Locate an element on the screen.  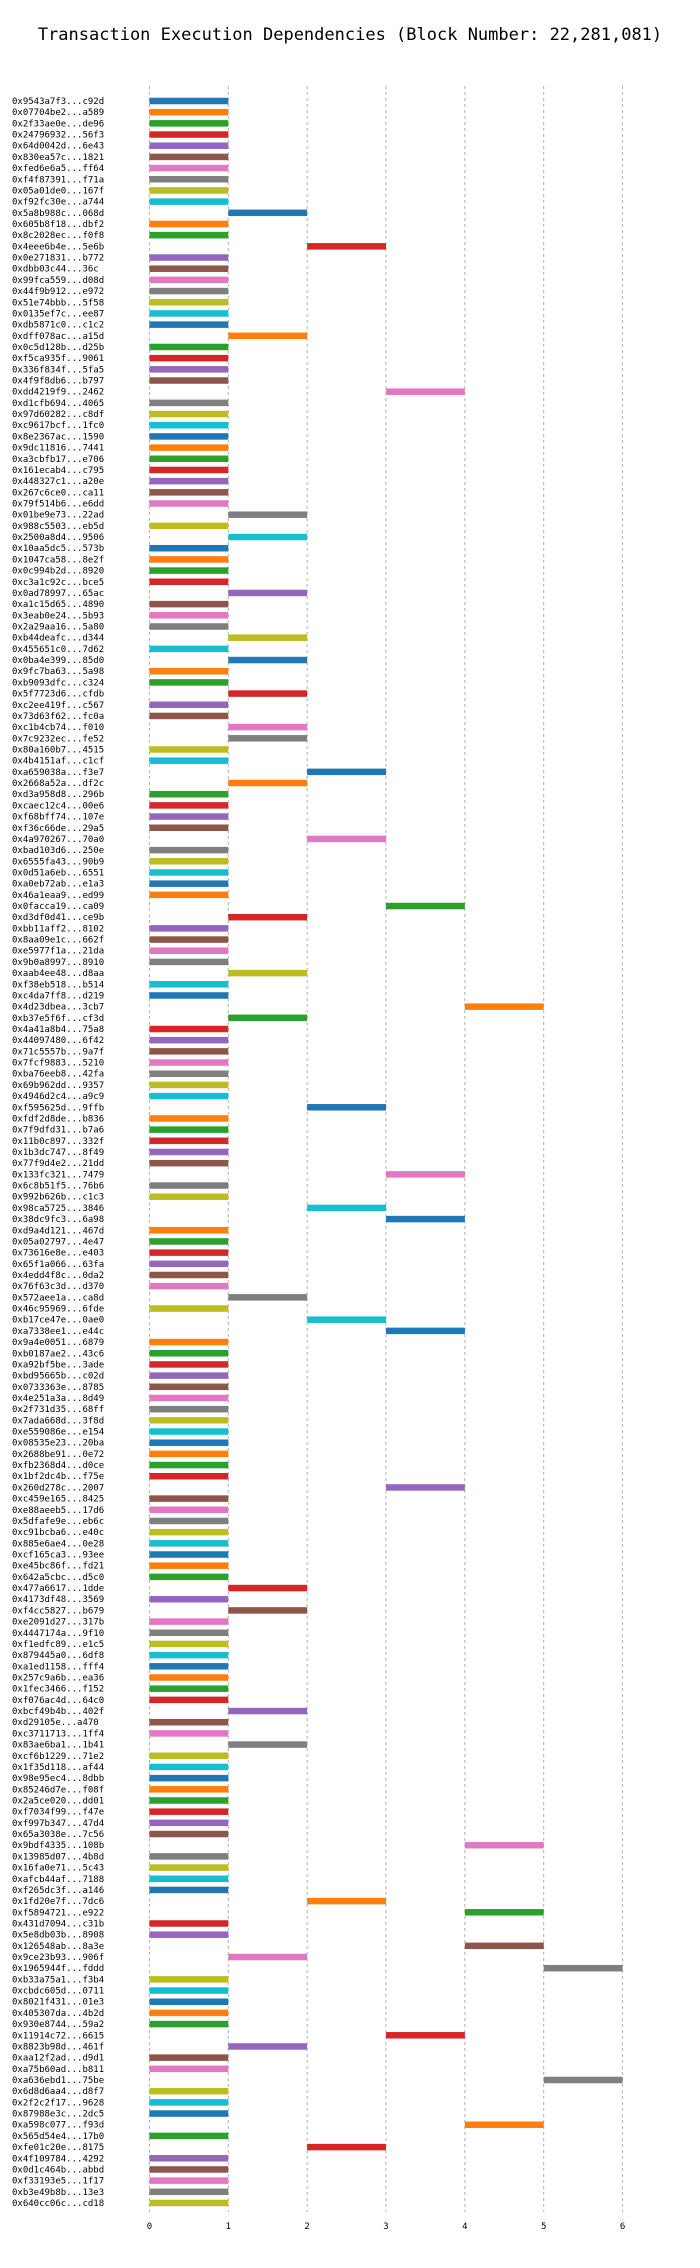
y-tick-label: 0xbad103d6...250e is located at coordinates (58, 851).